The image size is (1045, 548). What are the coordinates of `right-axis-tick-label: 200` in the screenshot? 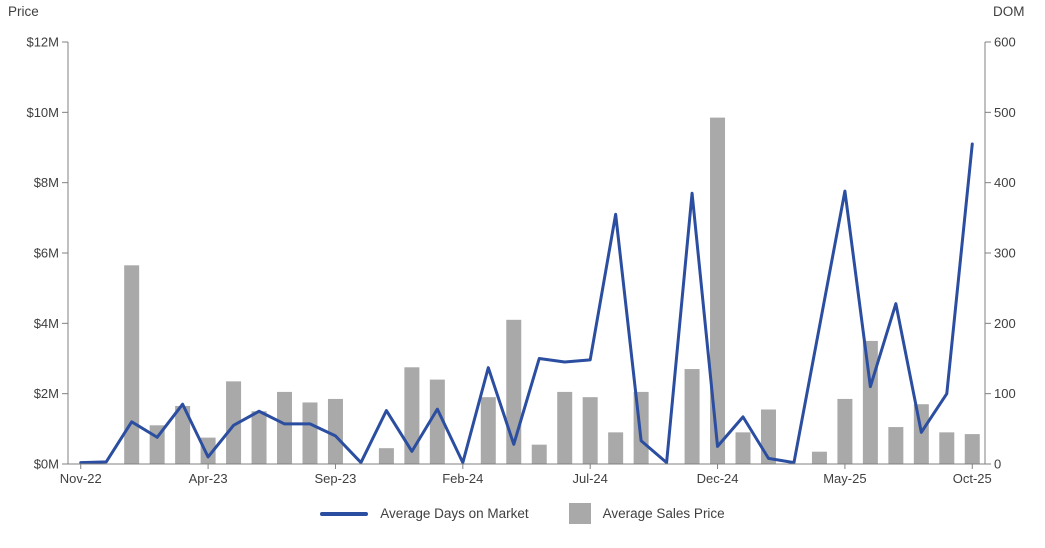 It's located at (1005, 323).